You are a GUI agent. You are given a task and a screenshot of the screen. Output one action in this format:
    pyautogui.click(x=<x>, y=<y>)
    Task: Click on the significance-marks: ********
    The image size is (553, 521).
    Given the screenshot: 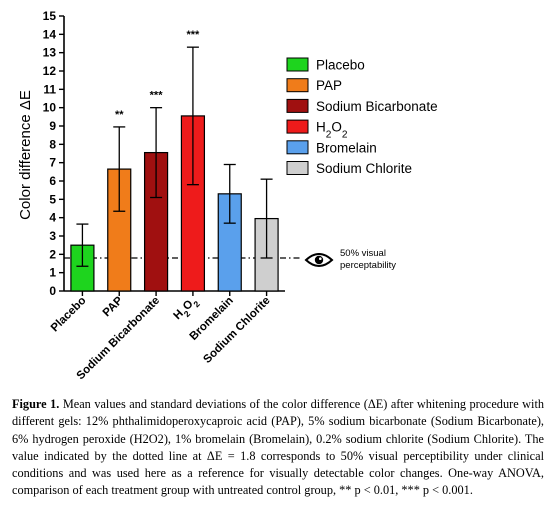 What is the action you would take?
    pyautogui.click(x=157, y=75)
    